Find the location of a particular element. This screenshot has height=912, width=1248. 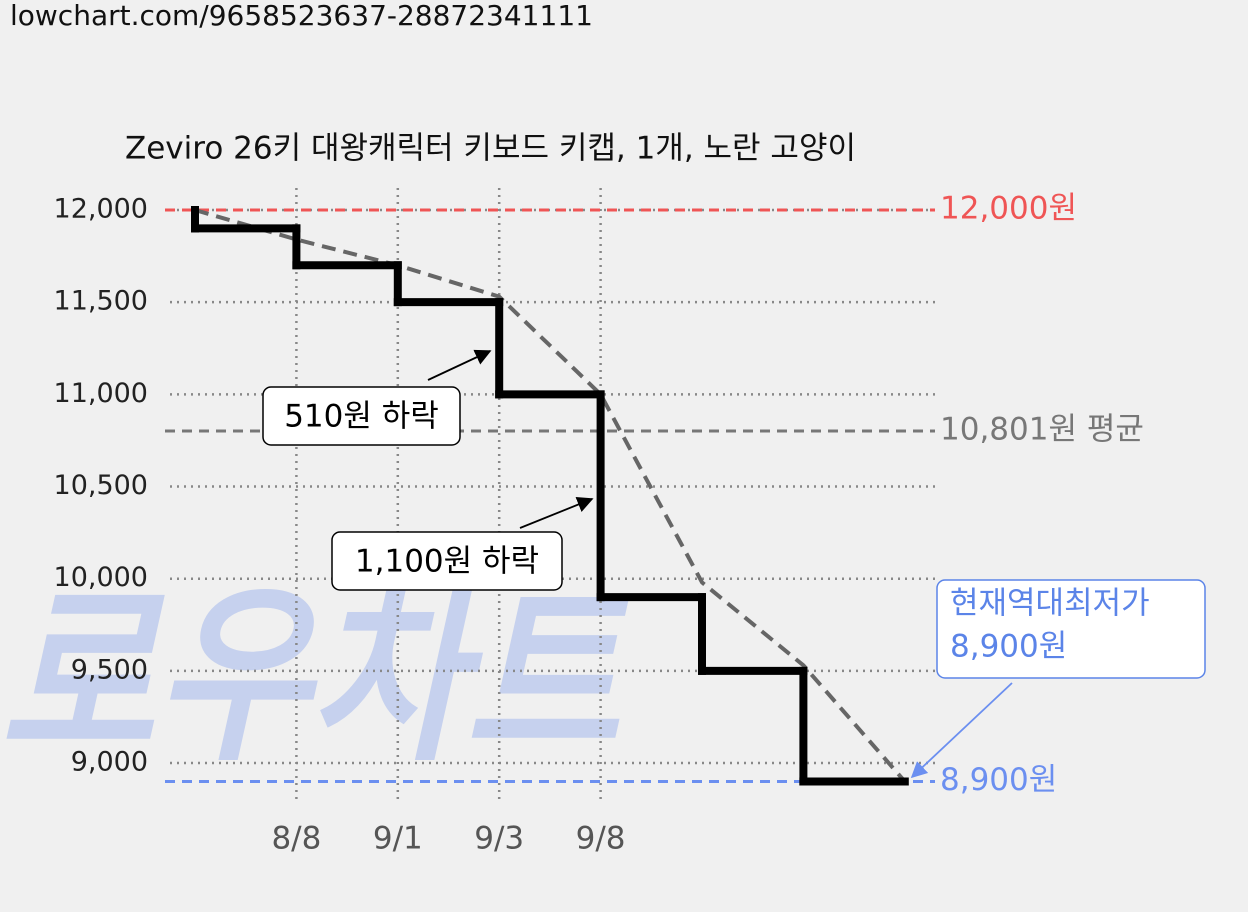

x-tick-label: 8/8 is located at coordinates (296, 839).